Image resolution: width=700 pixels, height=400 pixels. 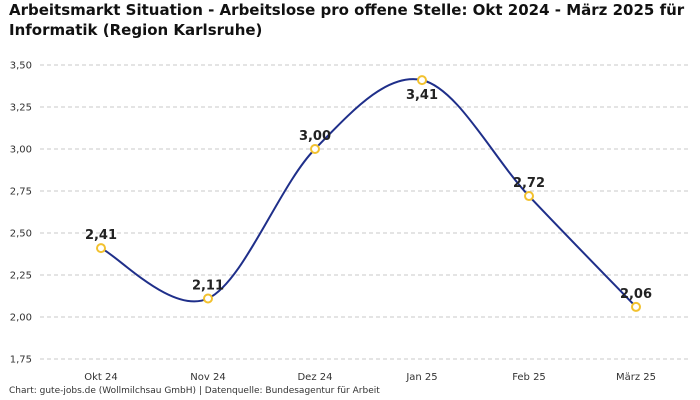 What do you see at coordinates (21, 276) in the screenshot?
I see `y-tick-label: 2,25` at bounding box center [21, 276].